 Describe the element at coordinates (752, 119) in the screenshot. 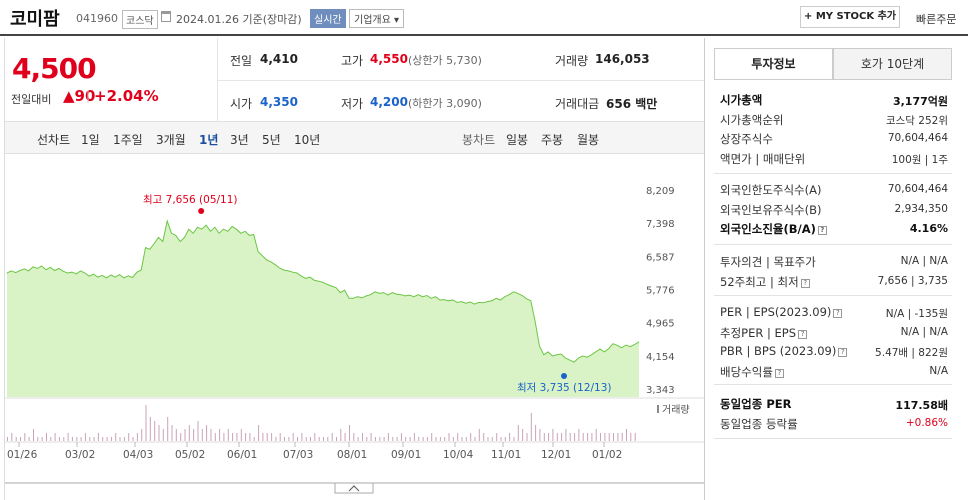

I see `info-label: 시가총액순위` at that location.